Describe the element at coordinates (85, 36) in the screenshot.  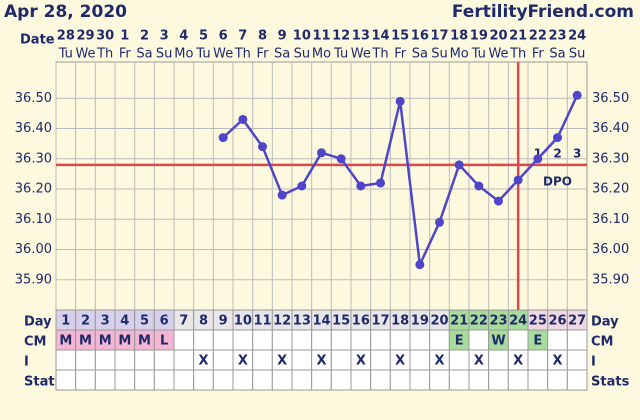
I see `date-label: 29` at that location.